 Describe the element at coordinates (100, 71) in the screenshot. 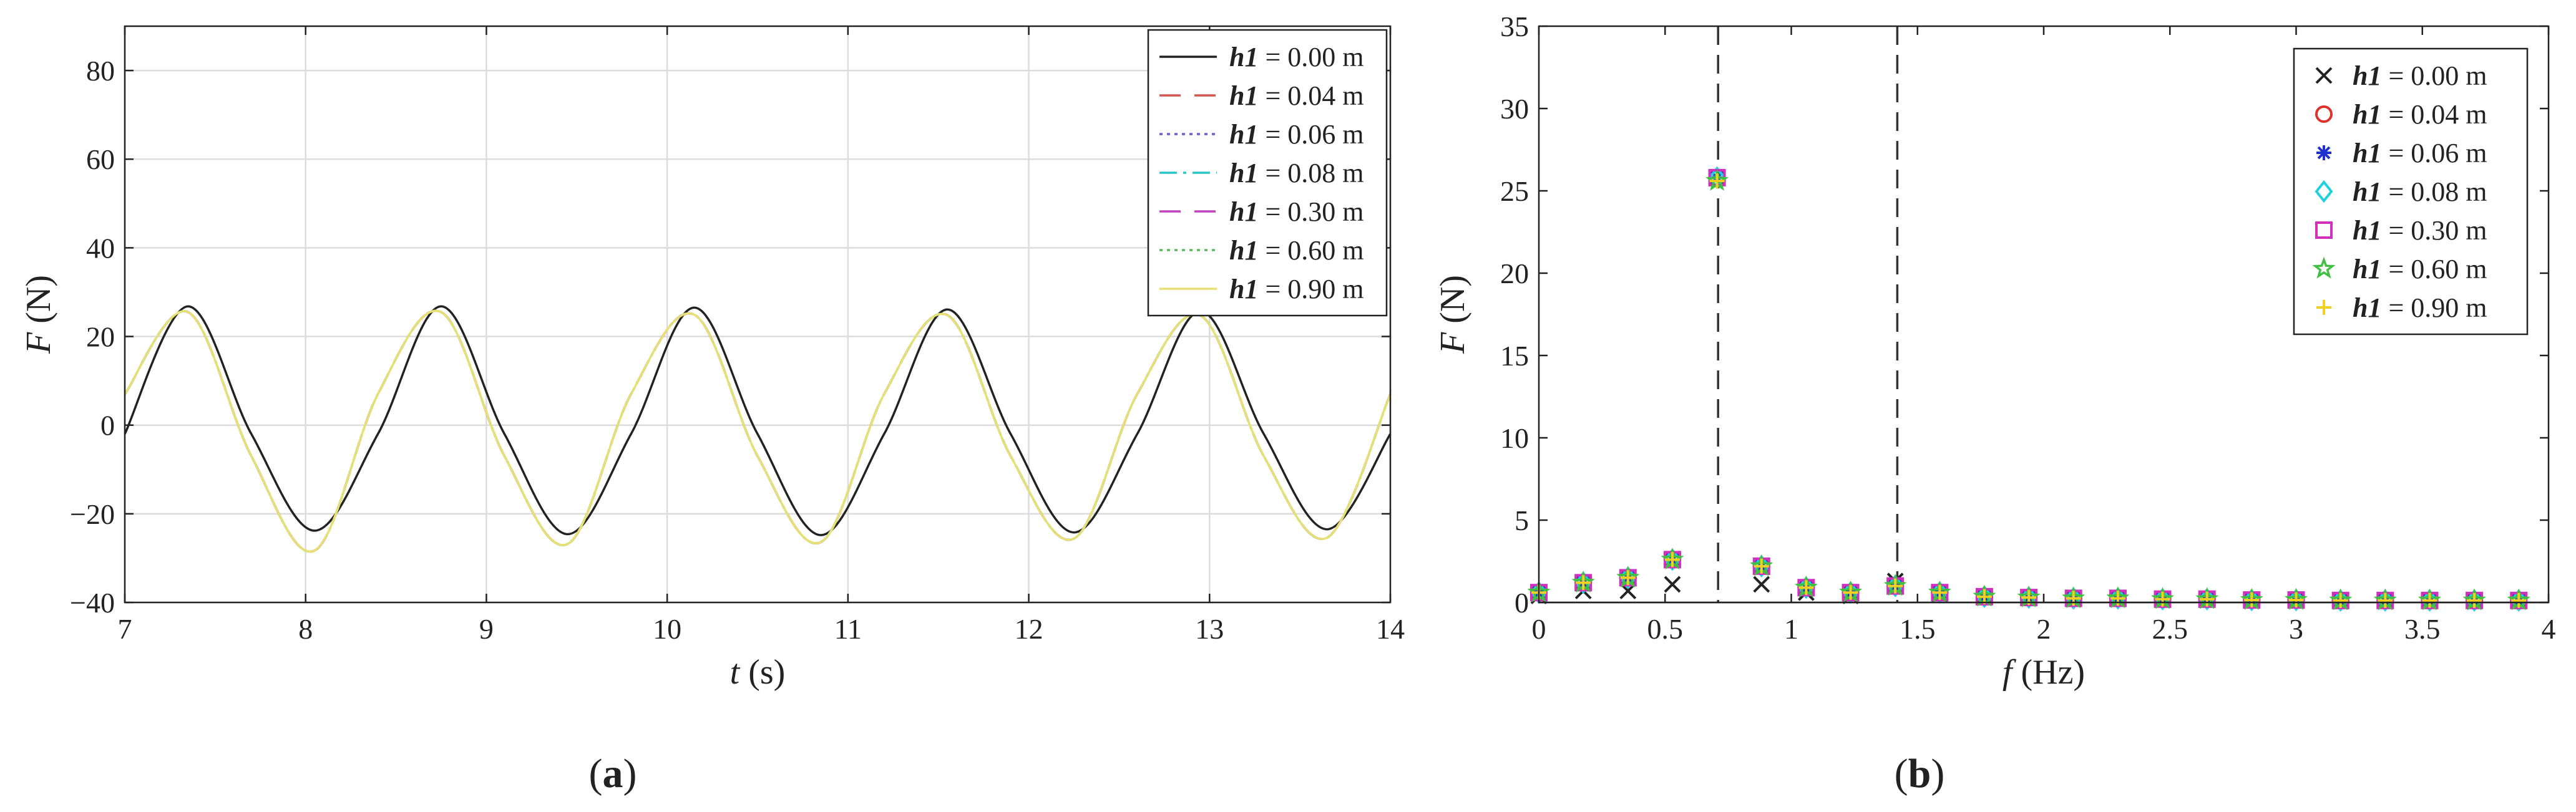

I see `y-tick-label: 80` at that location.